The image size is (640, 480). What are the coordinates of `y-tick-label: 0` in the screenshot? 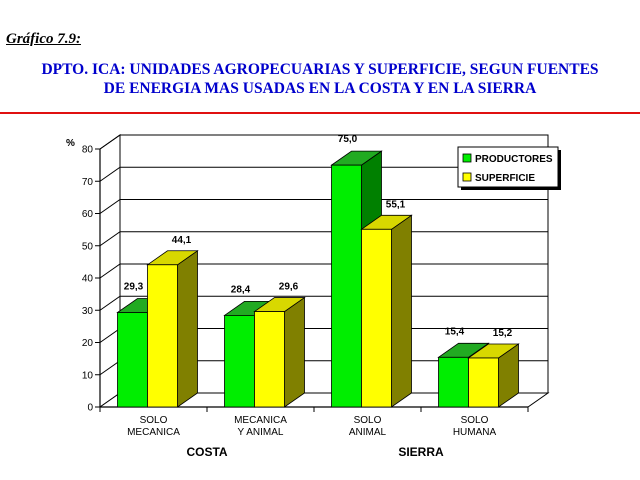 It's located at (90, 408).